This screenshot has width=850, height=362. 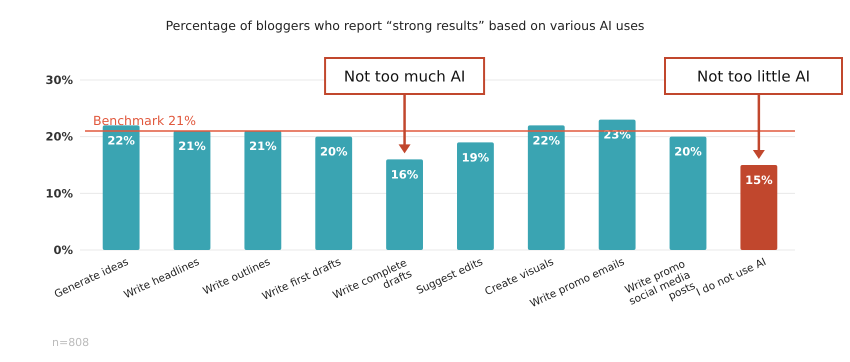 What do you see at coordinates (731, 277) in the screenshot?
I see `x-tick-label: I do not use AI` at bounding box center [731, 277].